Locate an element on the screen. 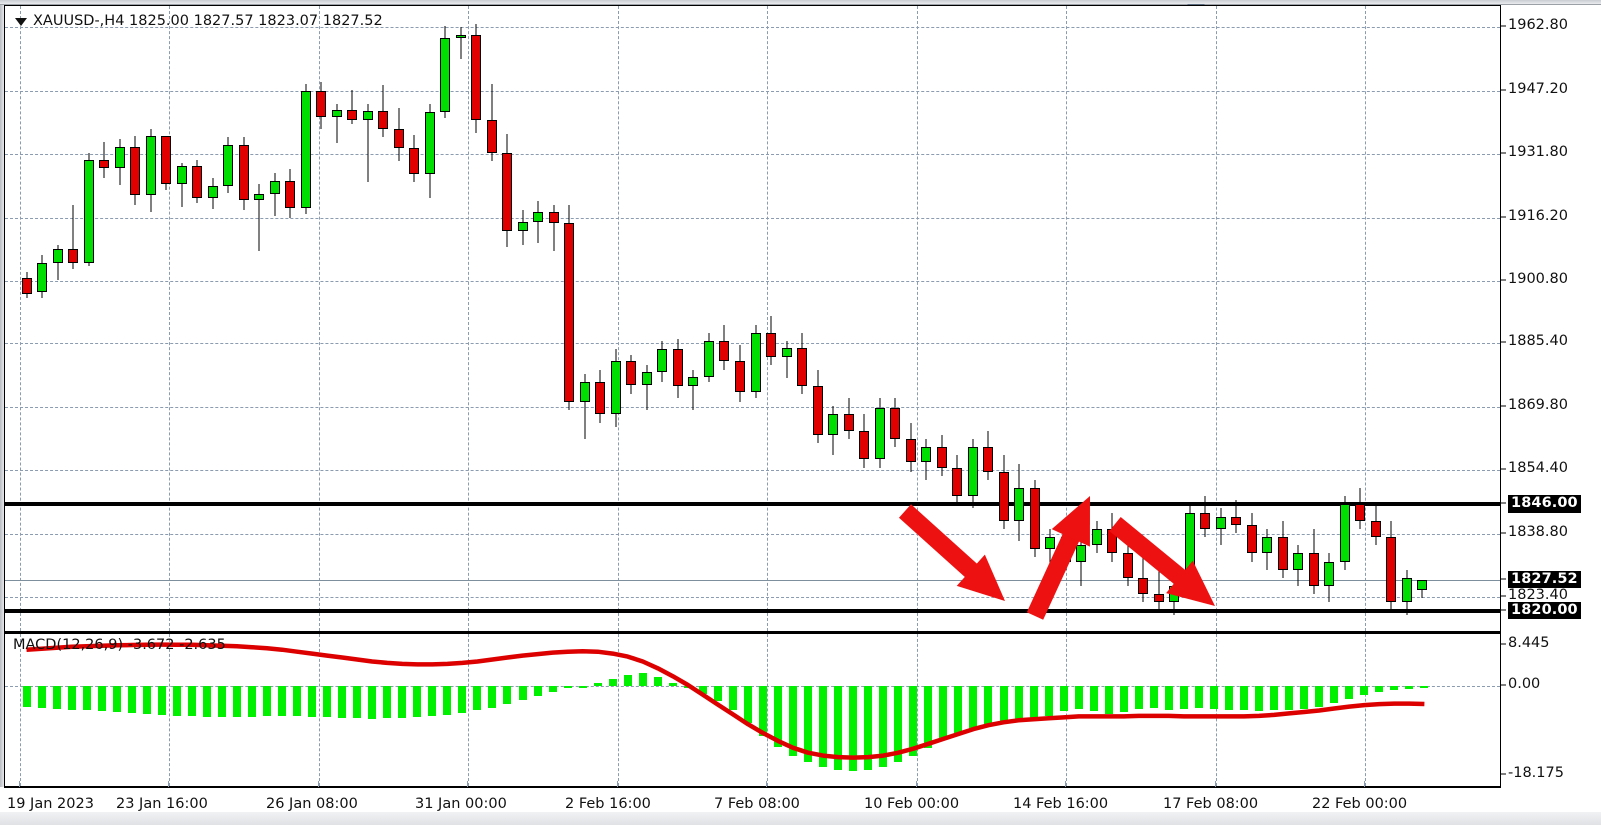 The image size is (1601, 825). triangle-down-icon is located at coordinates (21, 22).